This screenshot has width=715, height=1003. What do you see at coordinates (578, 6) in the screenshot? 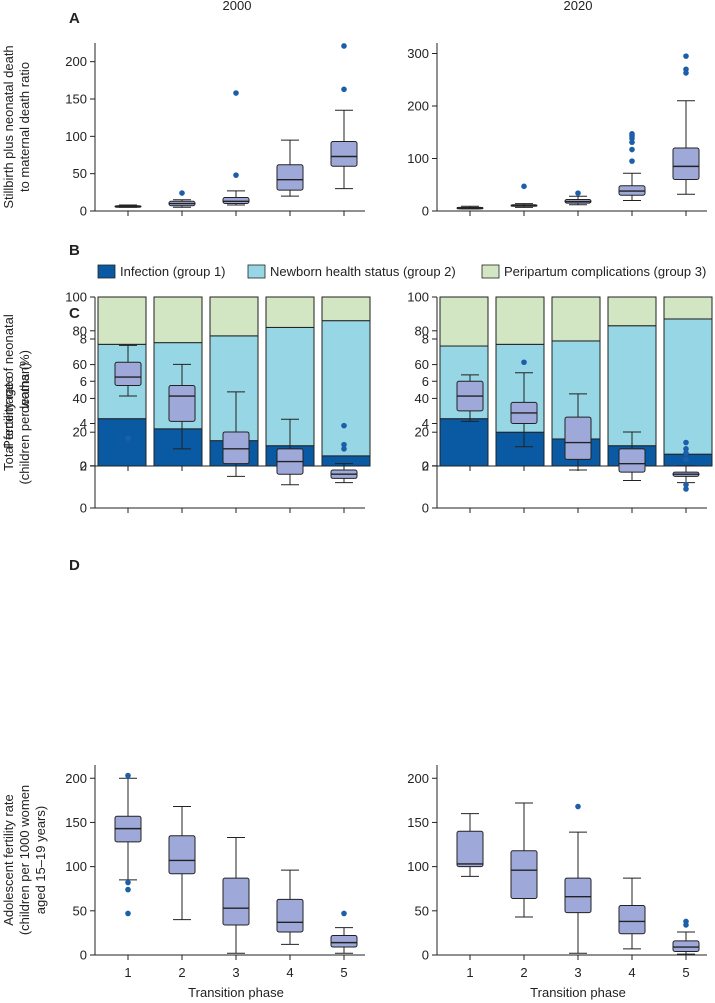
I see `column-title-2020: 2020` at bounding box center [578, 6].